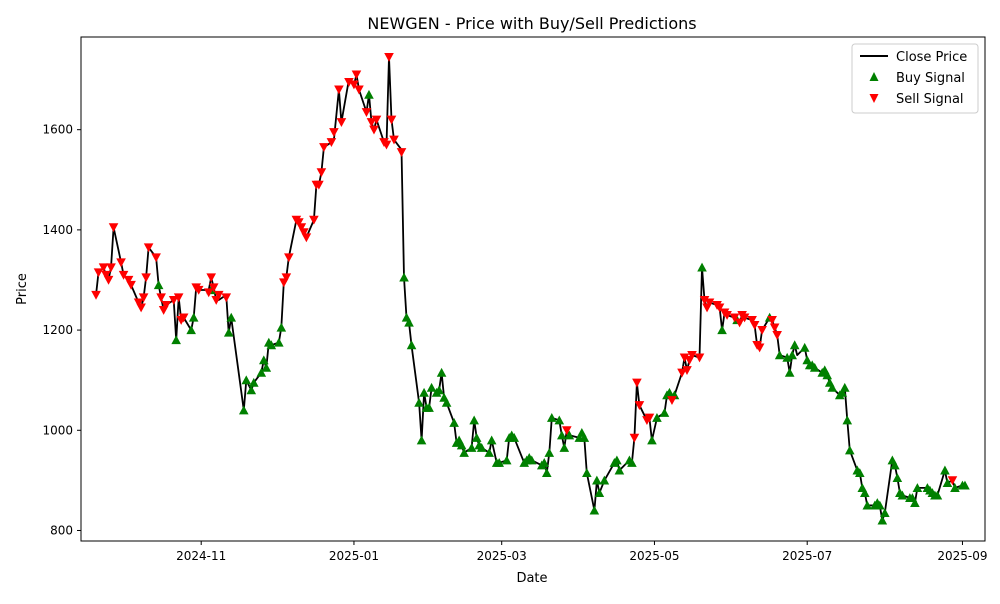  I want to click on y-tick-label: 1200, so click(57, 330).